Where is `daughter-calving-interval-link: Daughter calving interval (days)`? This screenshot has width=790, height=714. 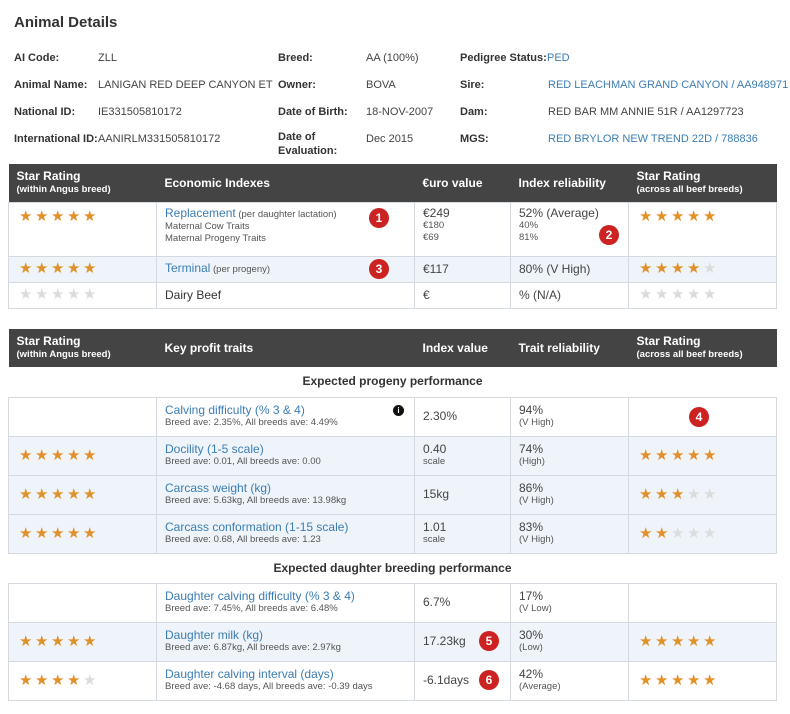
daughter-calving-interval-link: Daughter calving interval (days) is located at coordinates (249, 674).